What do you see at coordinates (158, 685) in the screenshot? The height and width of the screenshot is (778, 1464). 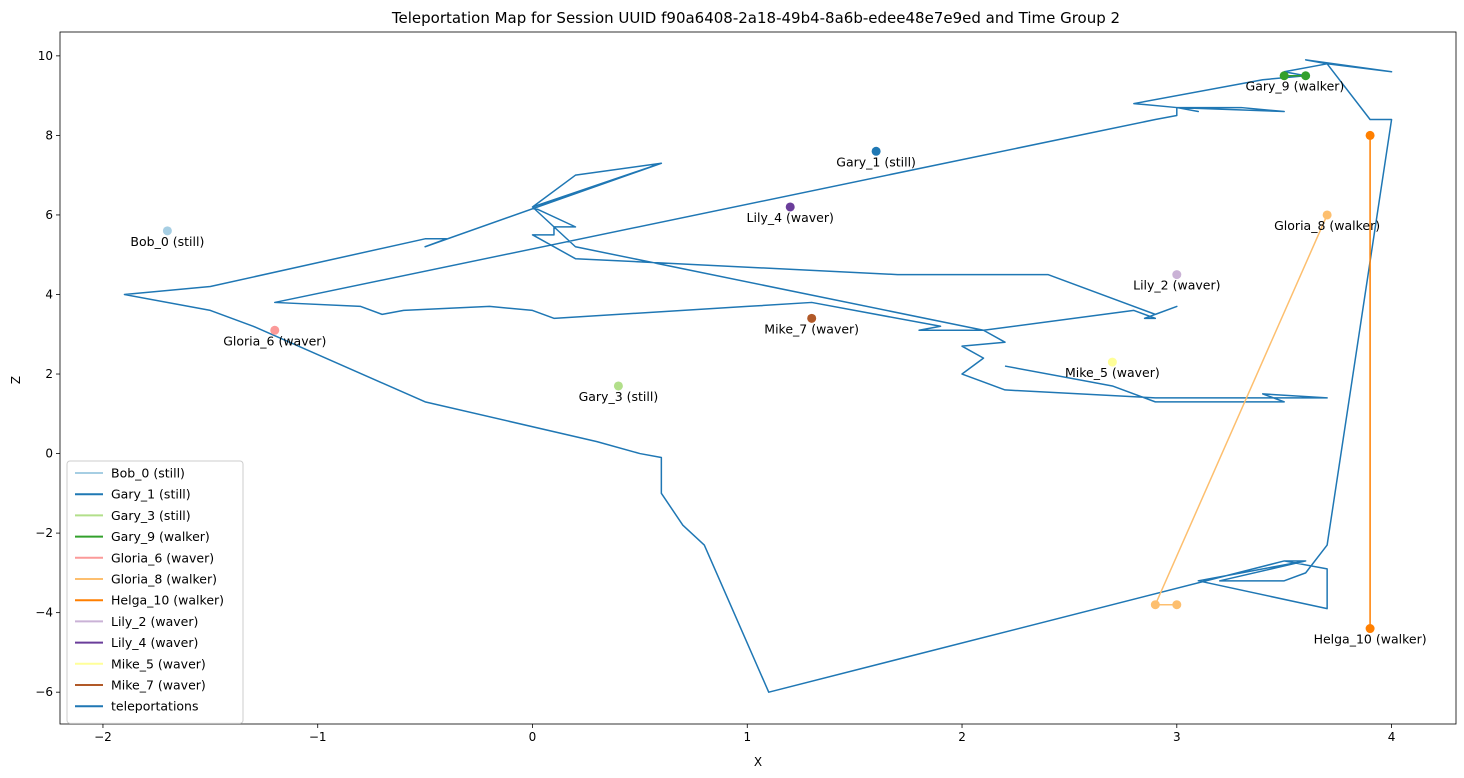 I see `legend-label: Mike_7 (waver)` at bounding box center [158, 685].